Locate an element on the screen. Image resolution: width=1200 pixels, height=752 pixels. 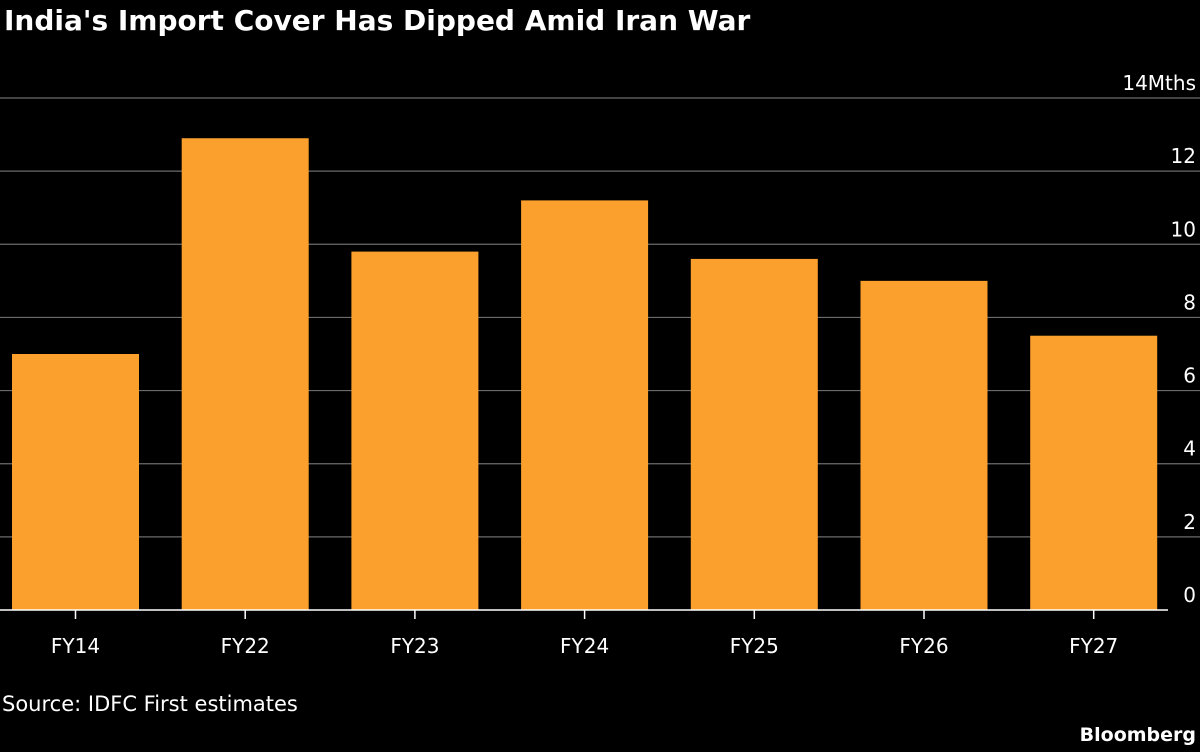
x-tick-label: FY22 is located at coordinates (245, 646).